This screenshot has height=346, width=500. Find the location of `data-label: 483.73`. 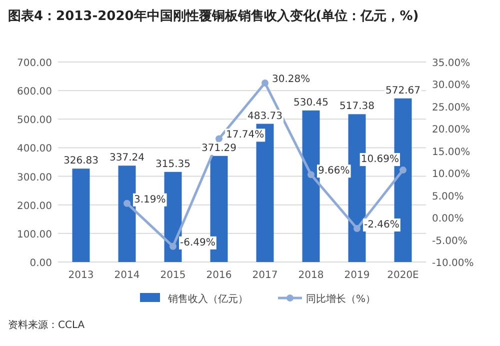

data-label: 483.73 is located at coordinates (265, 116).